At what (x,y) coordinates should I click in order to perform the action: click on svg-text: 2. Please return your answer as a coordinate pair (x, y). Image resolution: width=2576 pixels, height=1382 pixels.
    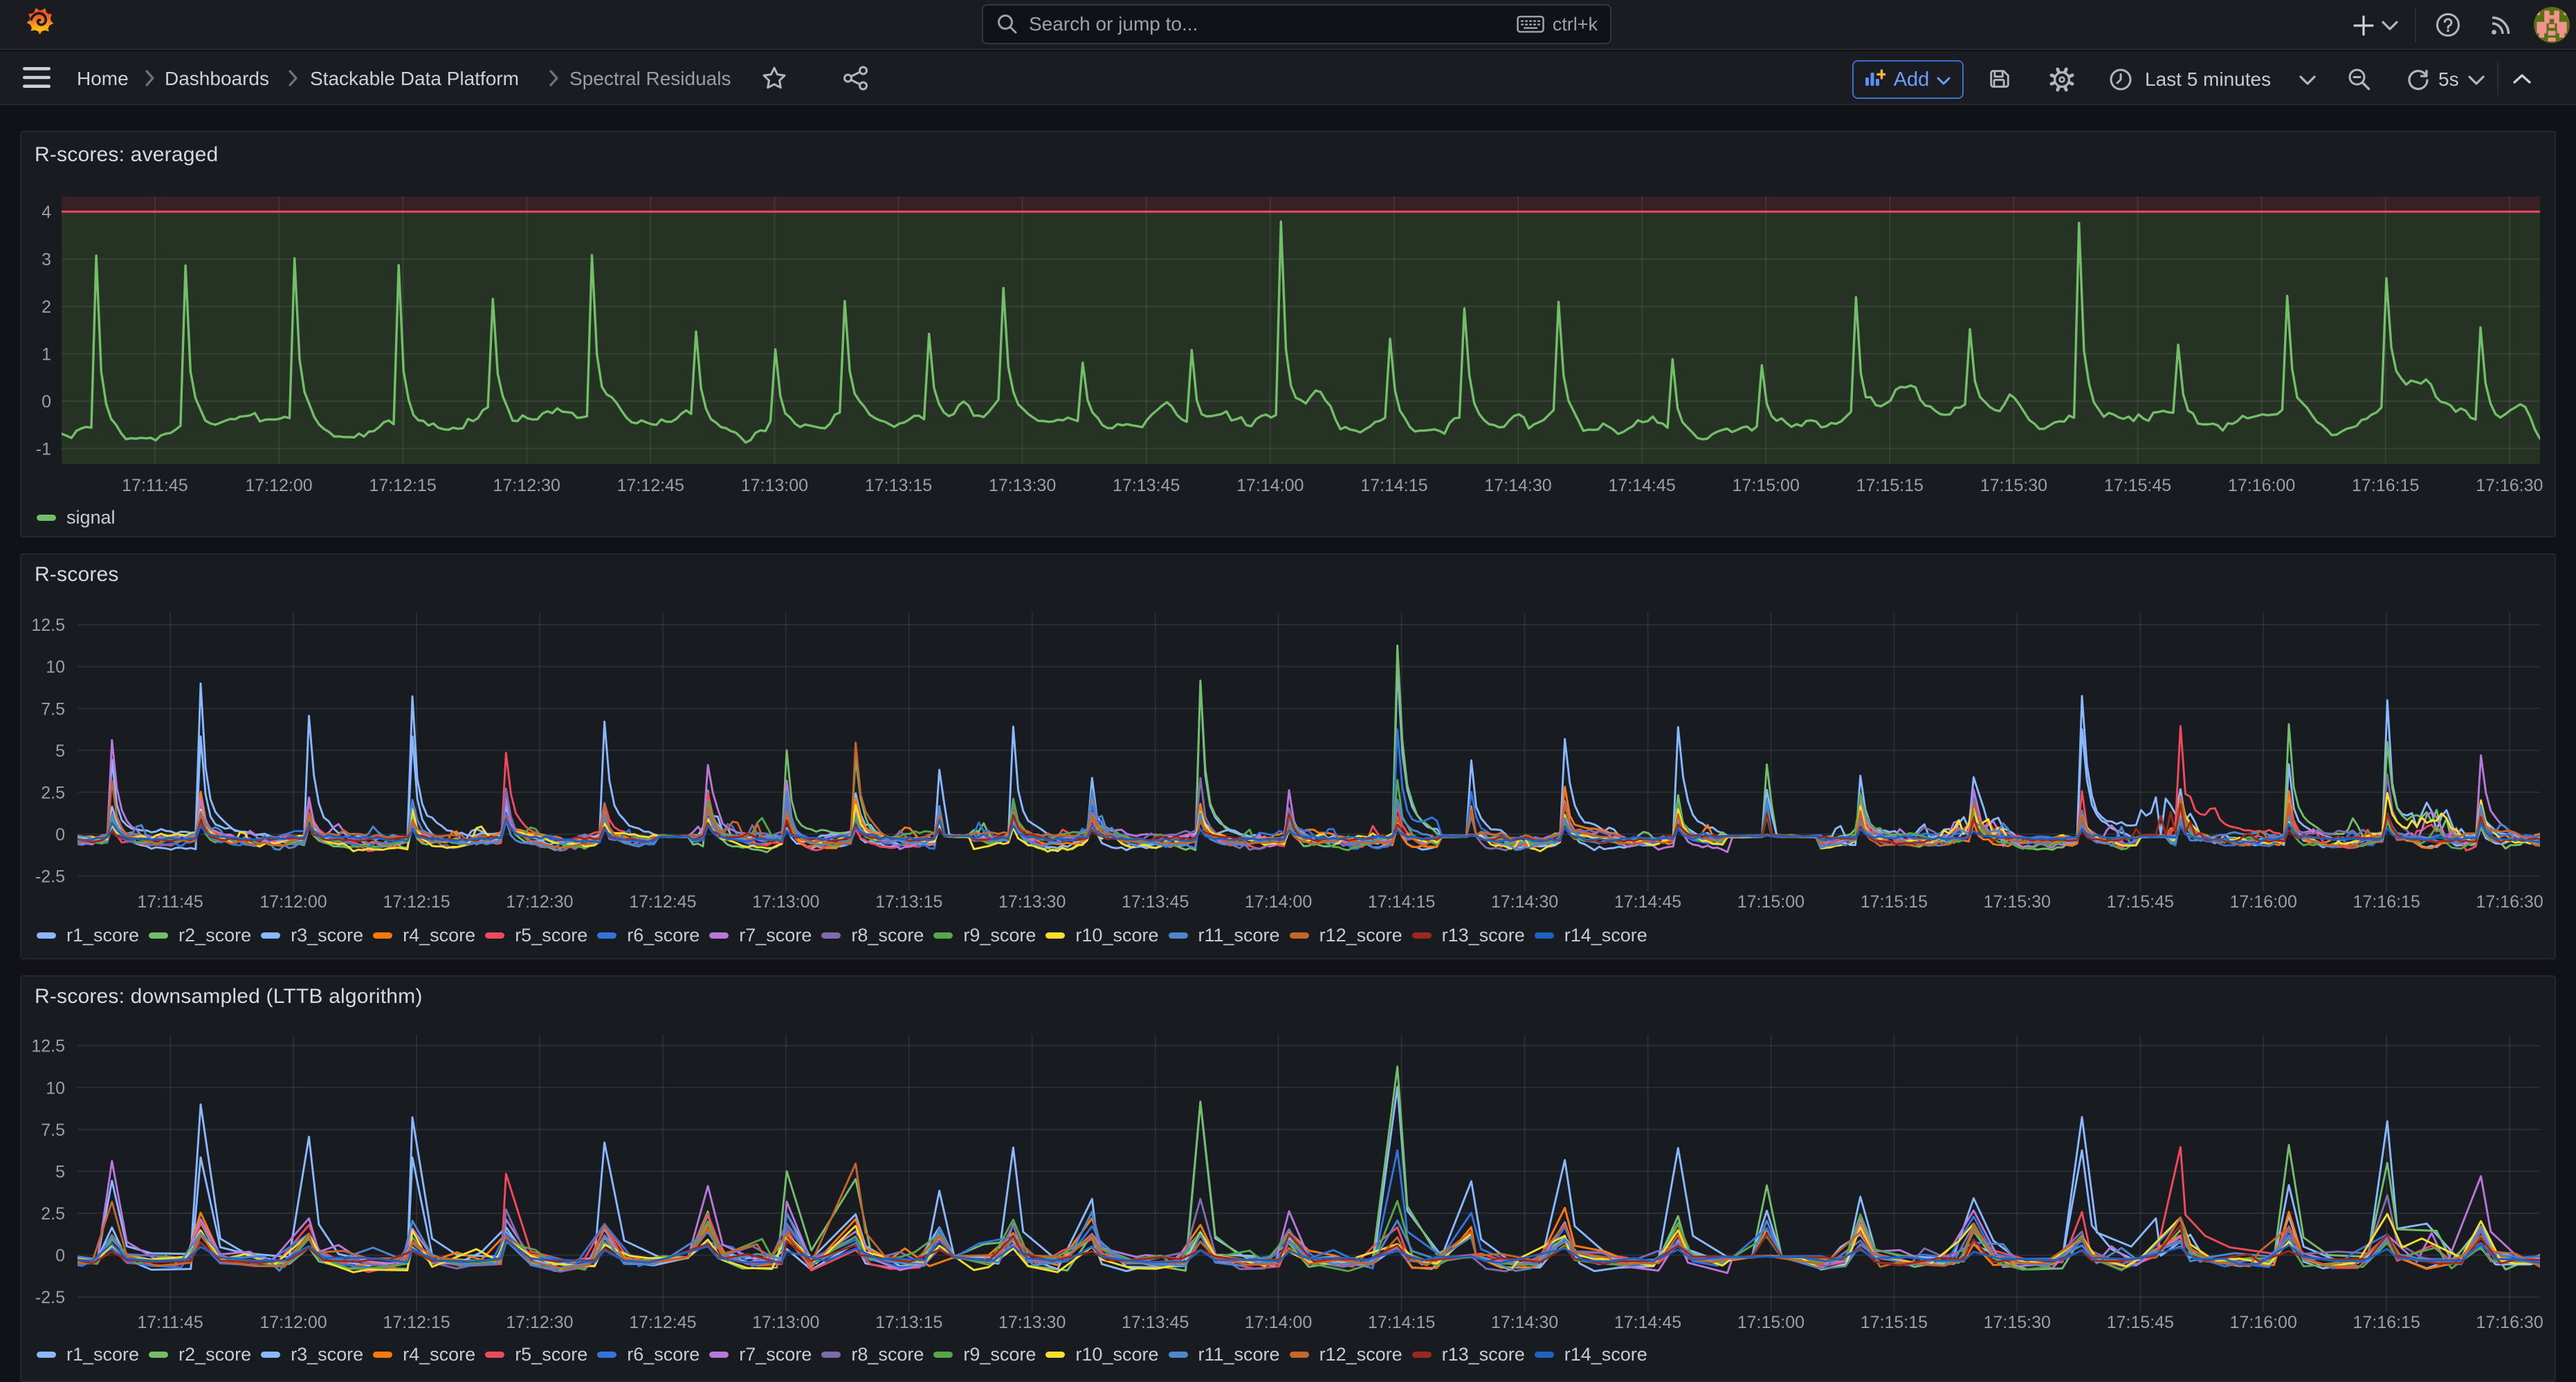
    Looking at the image, I should click on (47, 307).